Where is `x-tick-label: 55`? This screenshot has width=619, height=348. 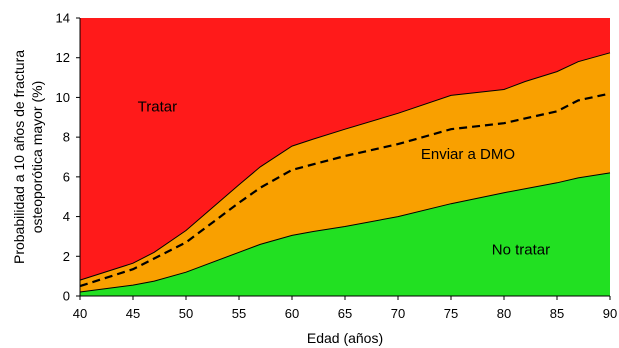
x-tick-label: 55 is located at coordinates (239, 313).